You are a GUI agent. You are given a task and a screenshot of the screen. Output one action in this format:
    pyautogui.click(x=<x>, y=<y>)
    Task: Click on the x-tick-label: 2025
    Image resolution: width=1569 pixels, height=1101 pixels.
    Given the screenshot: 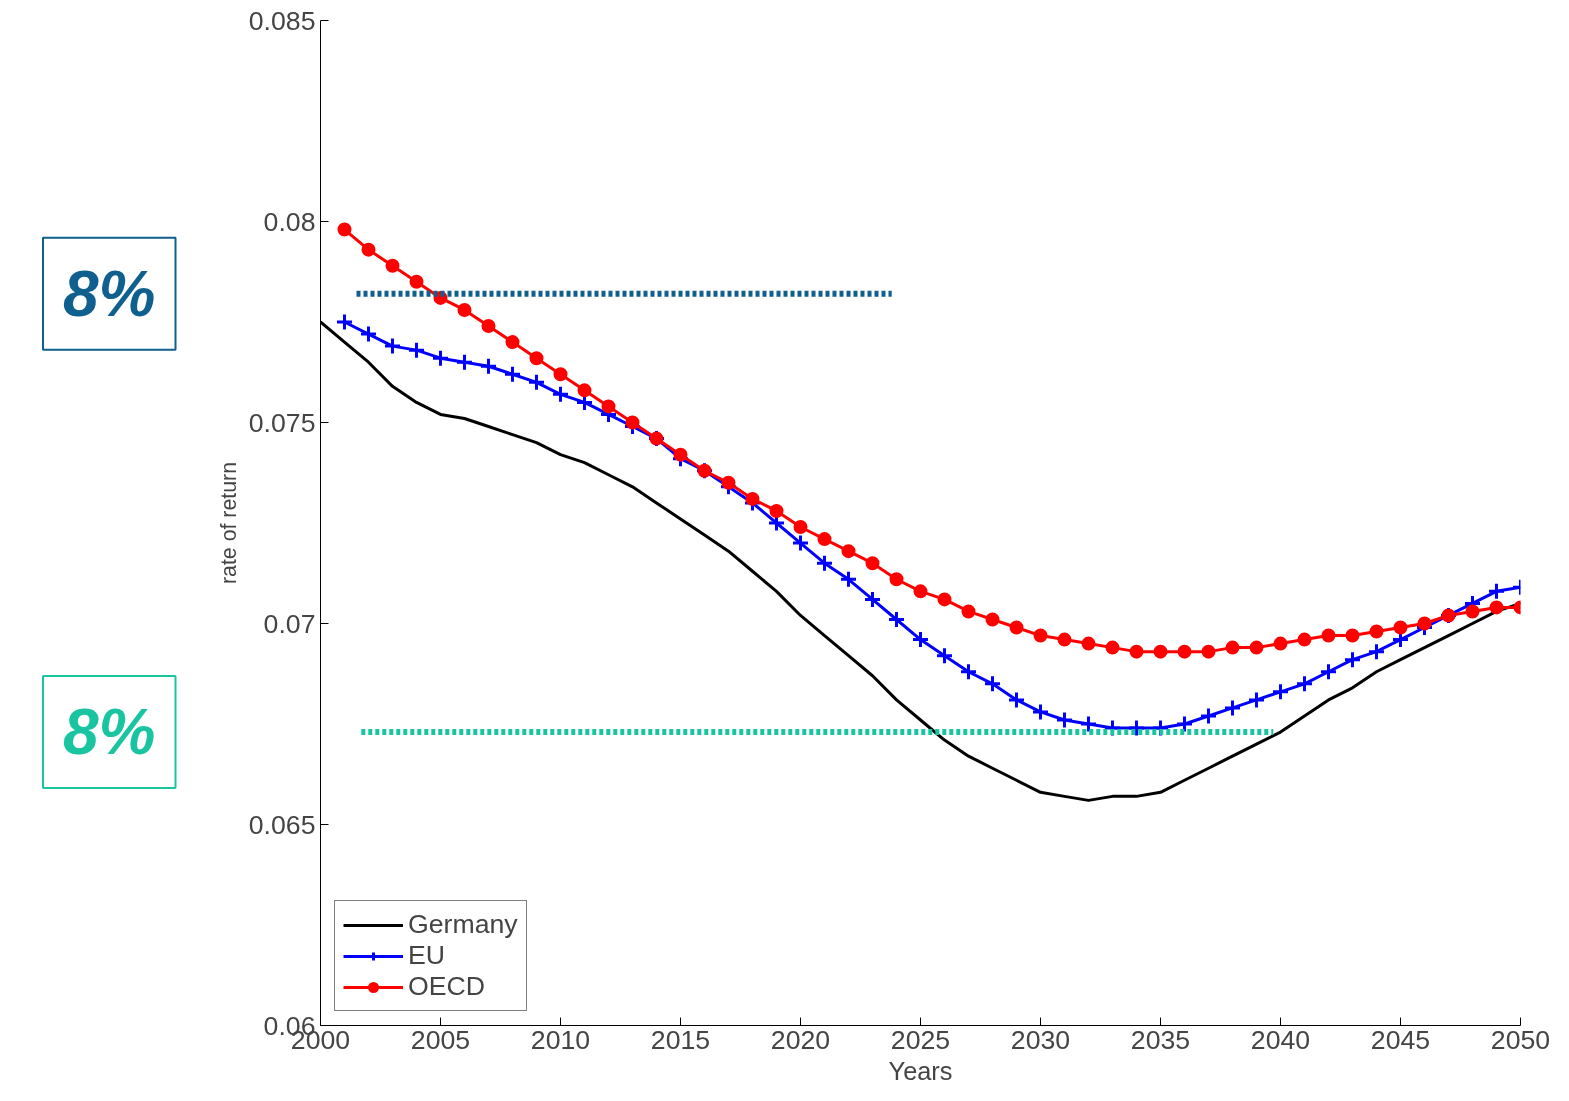 What is the action you would take?
    pyautogui.click(x=920, y=1039)
    